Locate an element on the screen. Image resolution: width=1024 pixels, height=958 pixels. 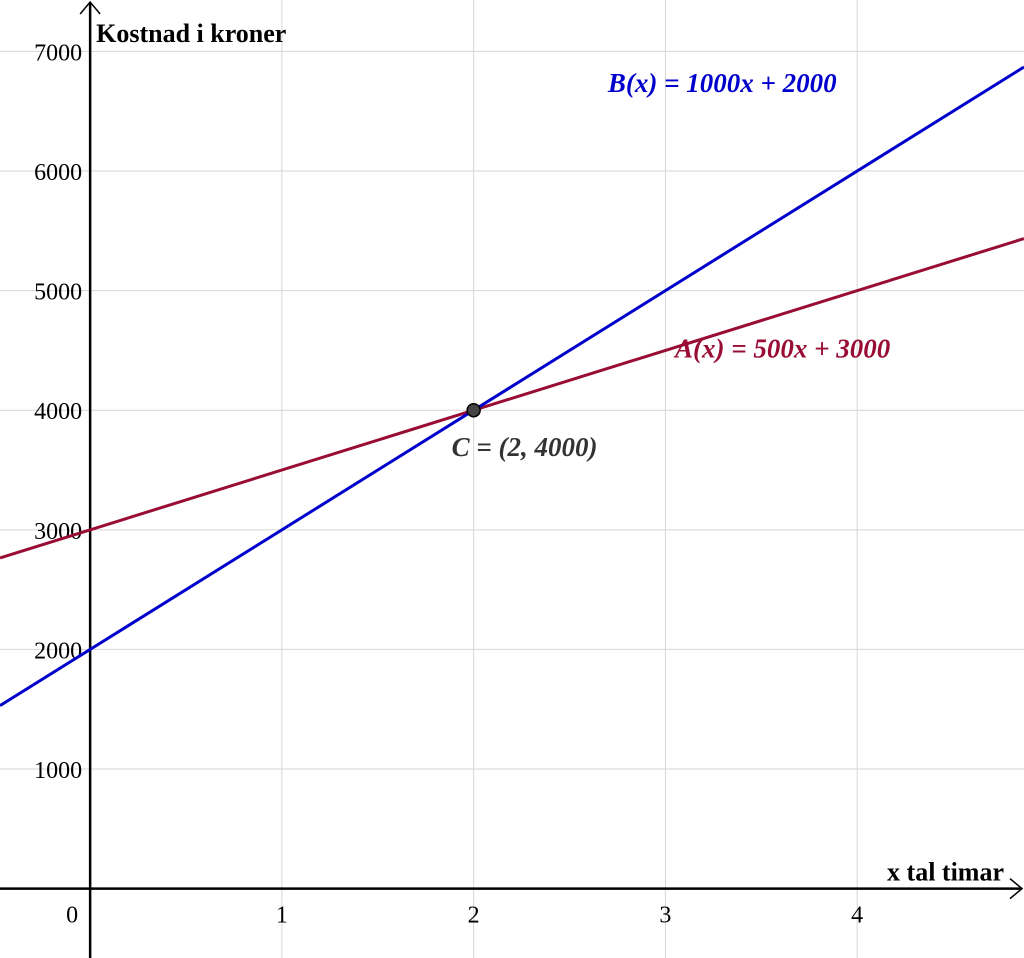
y-axis-arrow is located at coordinates (90, 7).